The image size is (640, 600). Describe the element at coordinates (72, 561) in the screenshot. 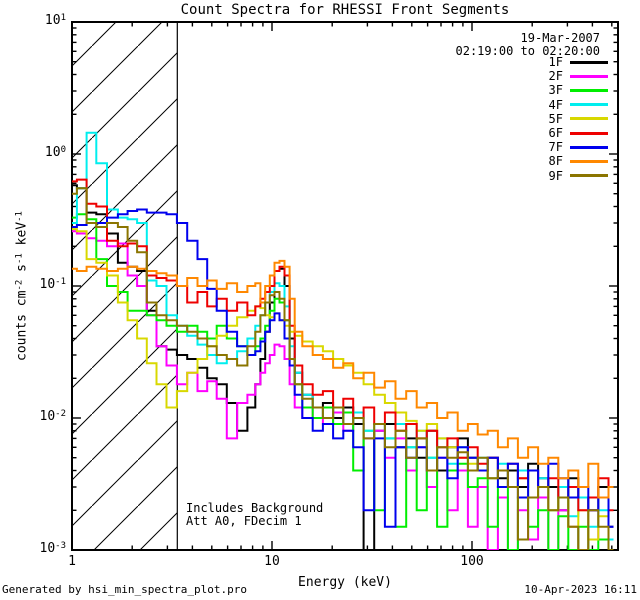

I see `x-tick-label-1: 1` at that location.